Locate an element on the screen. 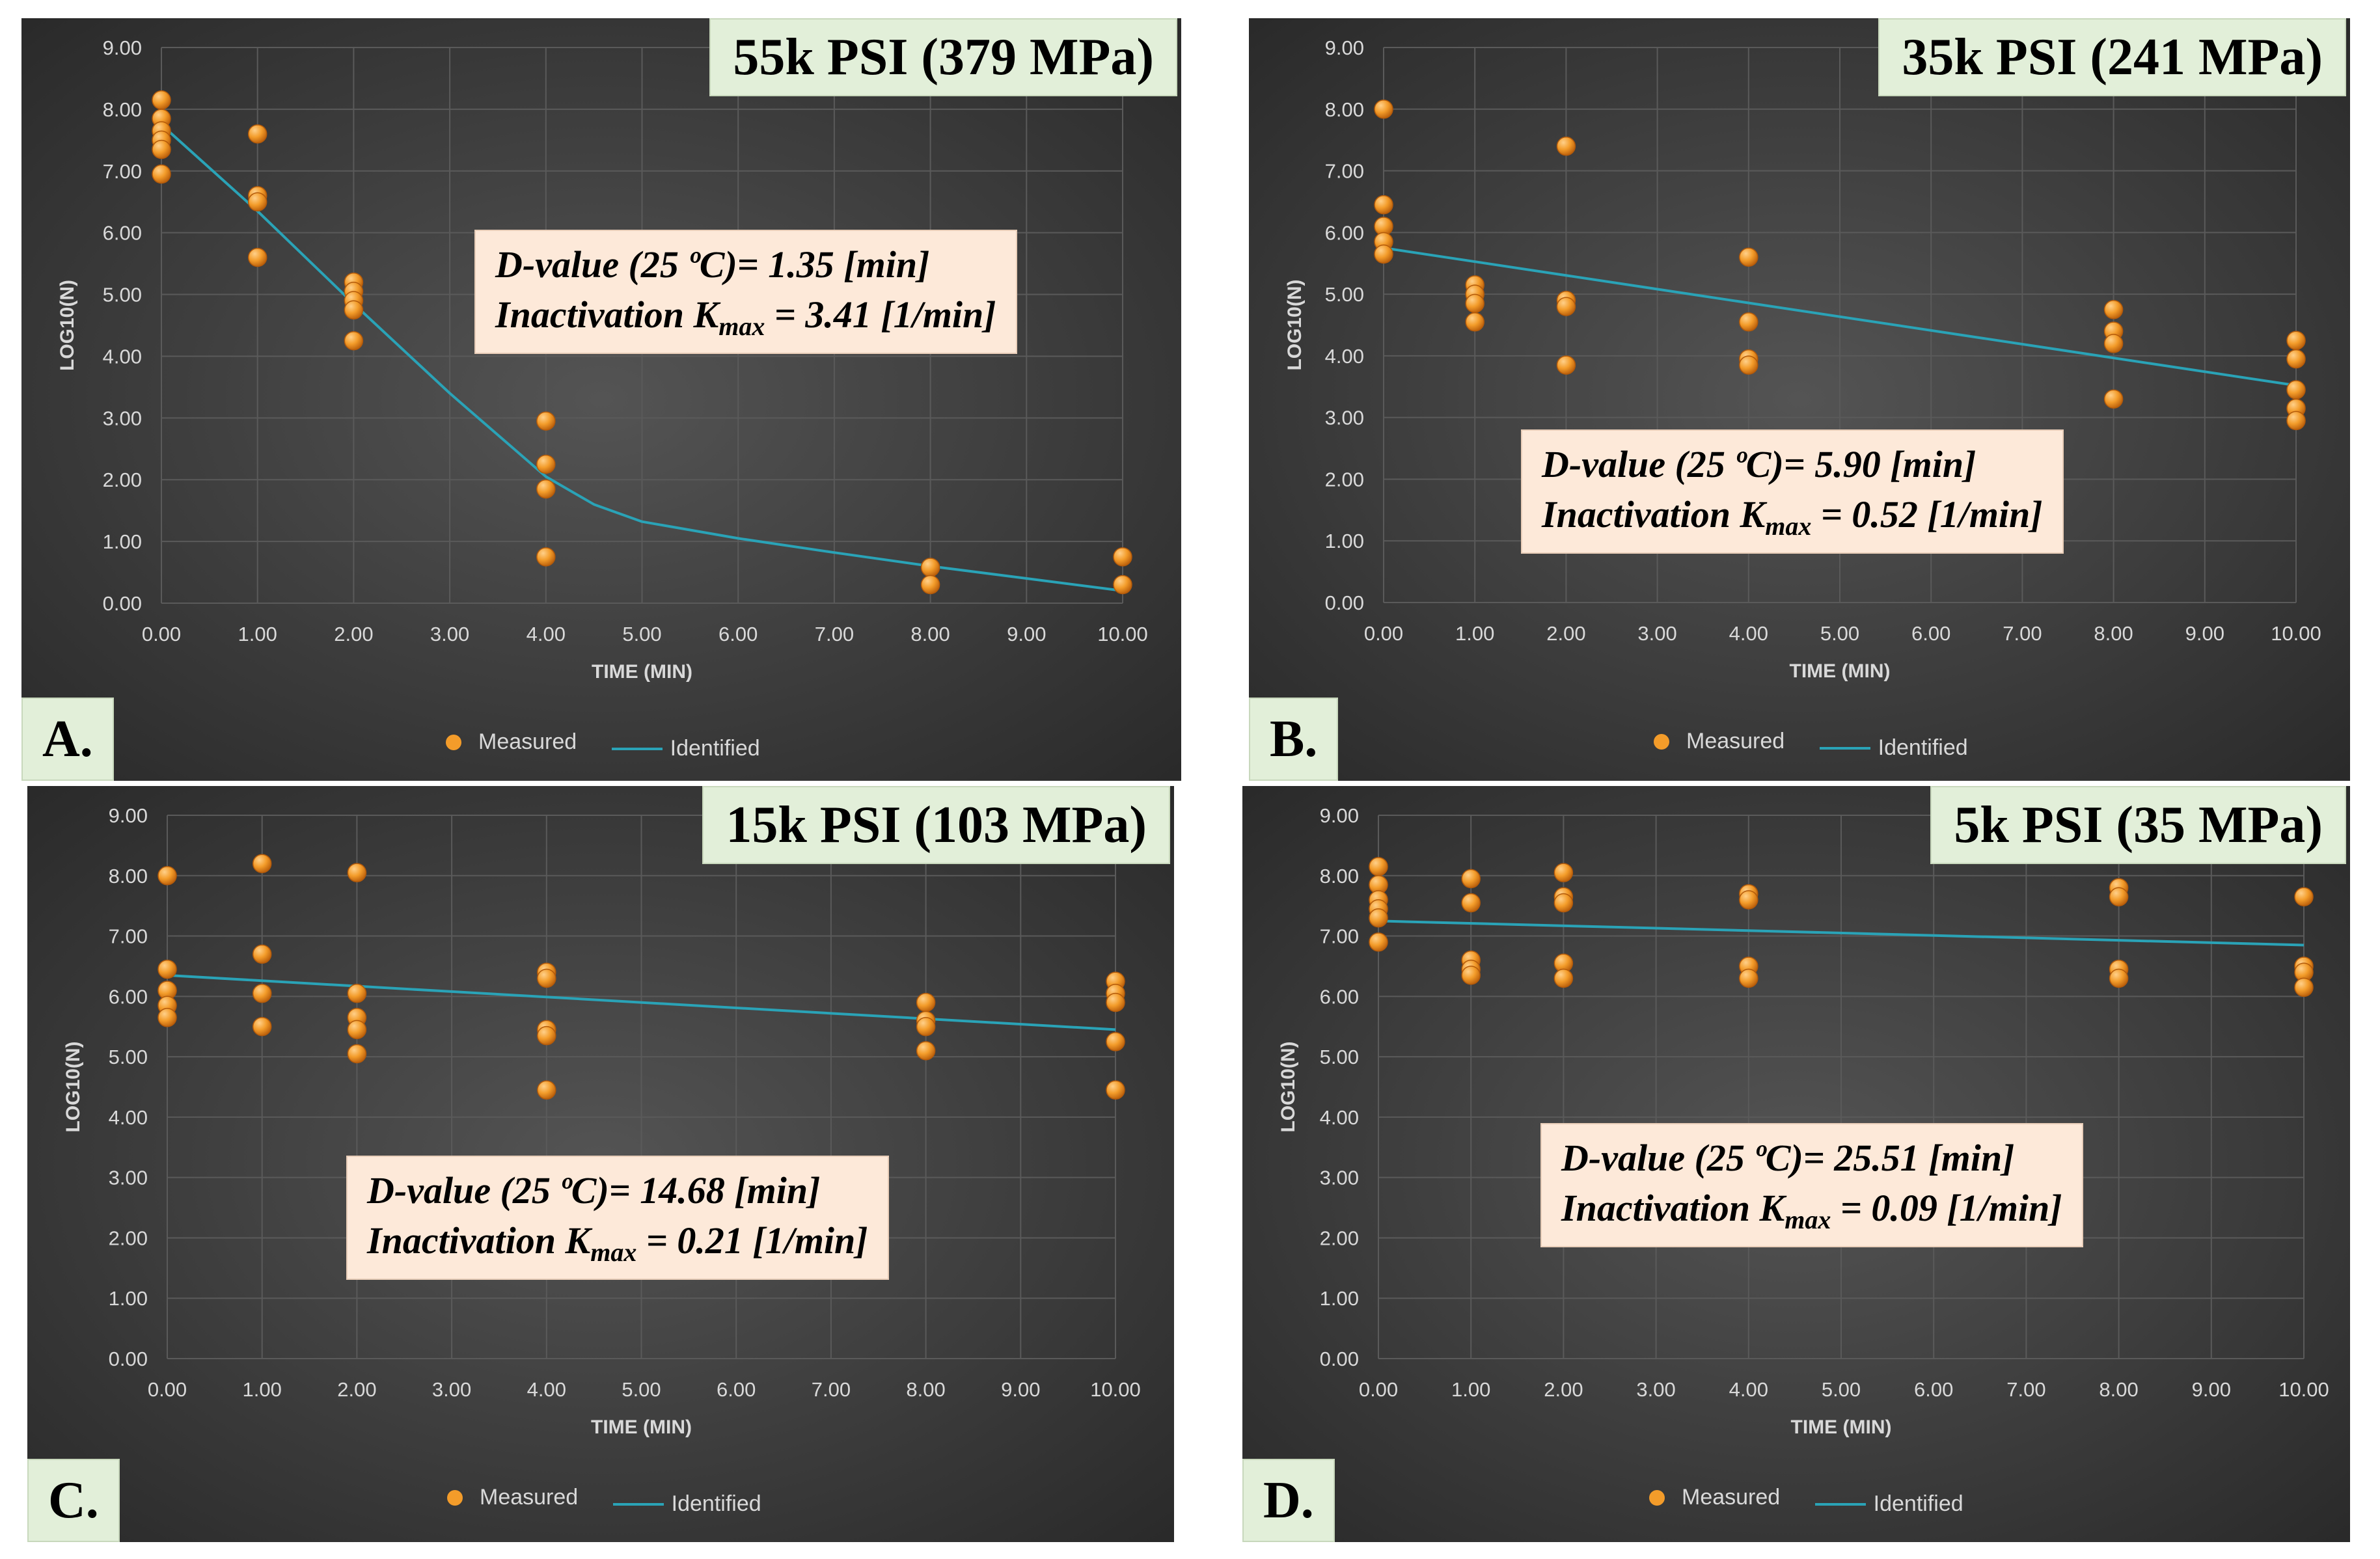 The height and width of the screenshot is (1559, 2380). d-value-text-a: D-value (25 ºC)= 1.35 [min] is located at coordinates (712, 264).